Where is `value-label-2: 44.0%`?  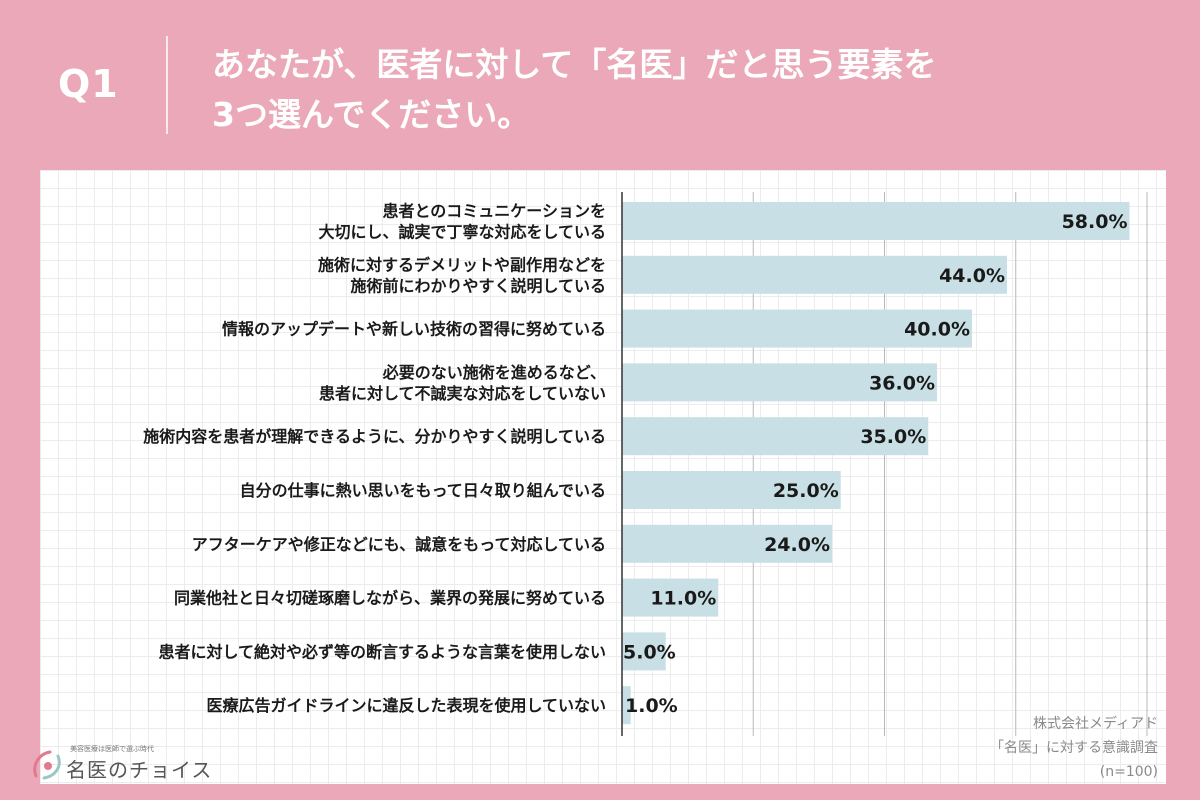 value-label-2: 44.0% is located at coordinates (972, 276).